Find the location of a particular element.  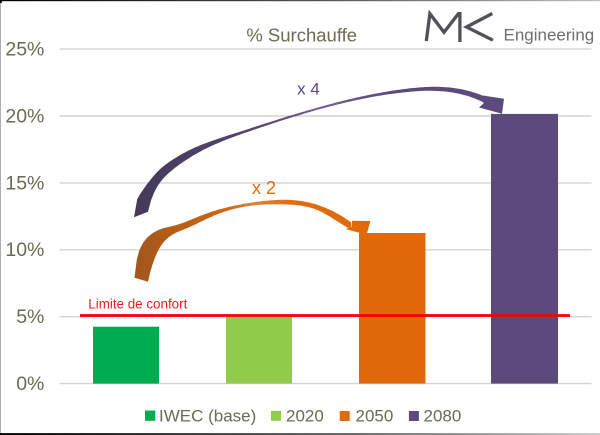

svg-text: % Surchauffe is located at coordinates (301, 34).